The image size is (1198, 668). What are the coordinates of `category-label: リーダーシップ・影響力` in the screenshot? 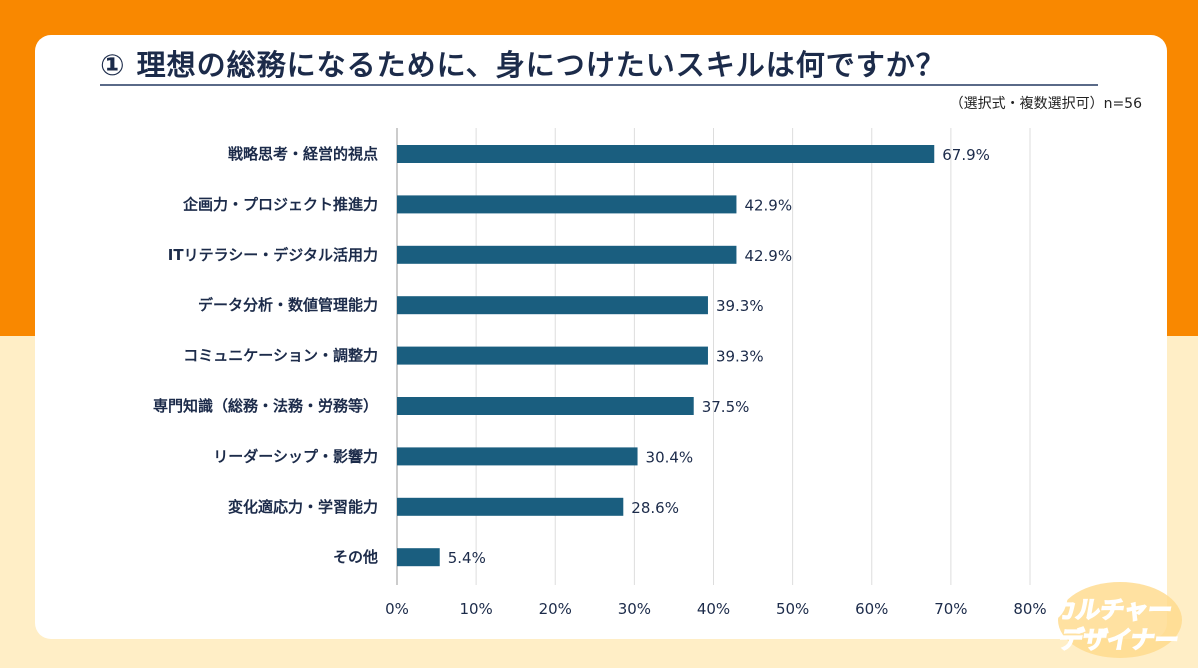 It's located at (295, 456).